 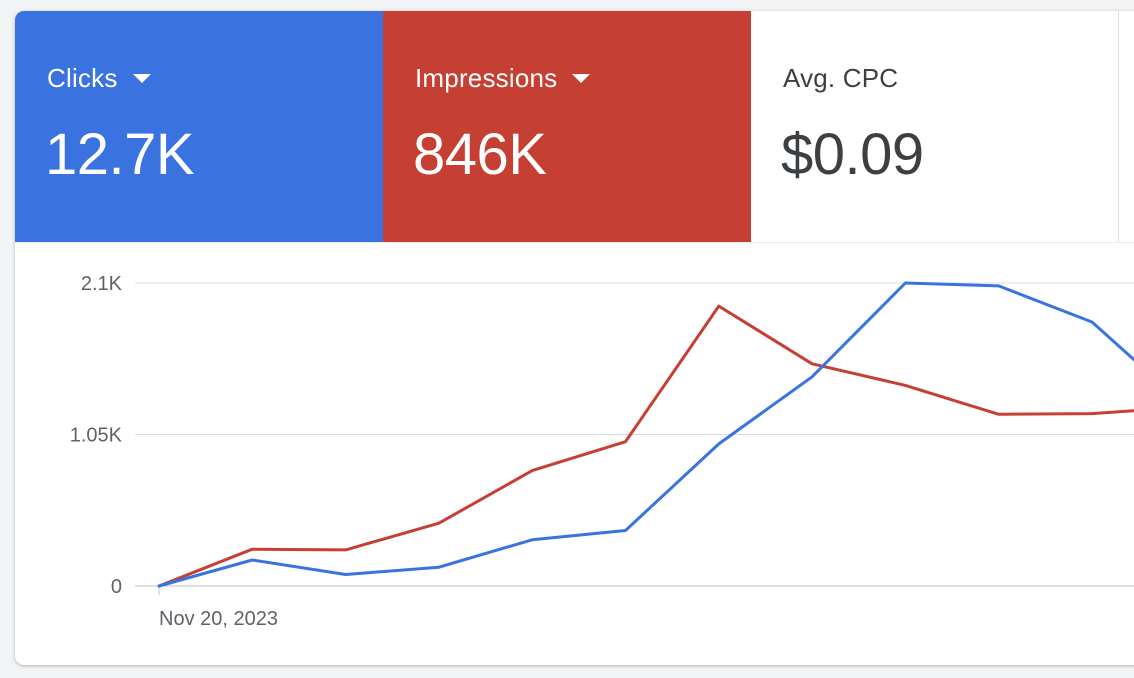 I want to click on y-tick-label: 0, so click(x=116, y=587).